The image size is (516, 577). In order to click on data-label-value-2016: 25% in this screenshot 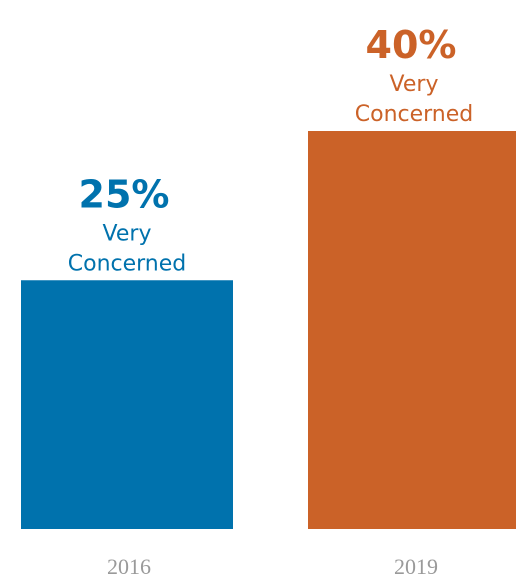, I will do `click(124, 194)`.